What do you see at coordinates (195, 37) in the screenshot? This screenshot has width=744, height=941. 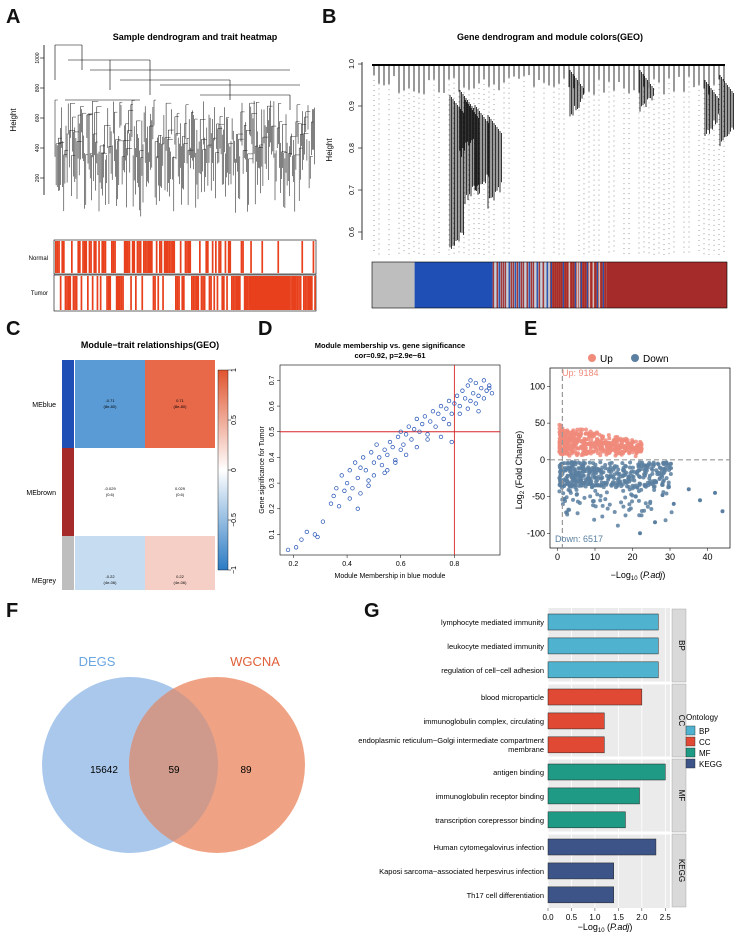 I see `panel-a-title: Sample dendrogram and trait heatmap` at bounding box center [195, 37].